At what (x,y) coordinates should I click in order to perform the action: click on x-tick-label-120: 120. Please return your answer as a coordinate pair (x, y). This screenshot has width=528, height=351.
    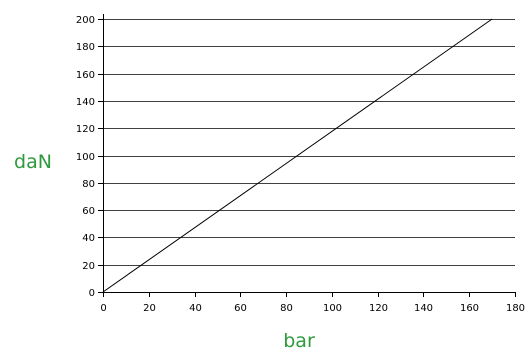
    Looking at the image, I should click on (378, 308).